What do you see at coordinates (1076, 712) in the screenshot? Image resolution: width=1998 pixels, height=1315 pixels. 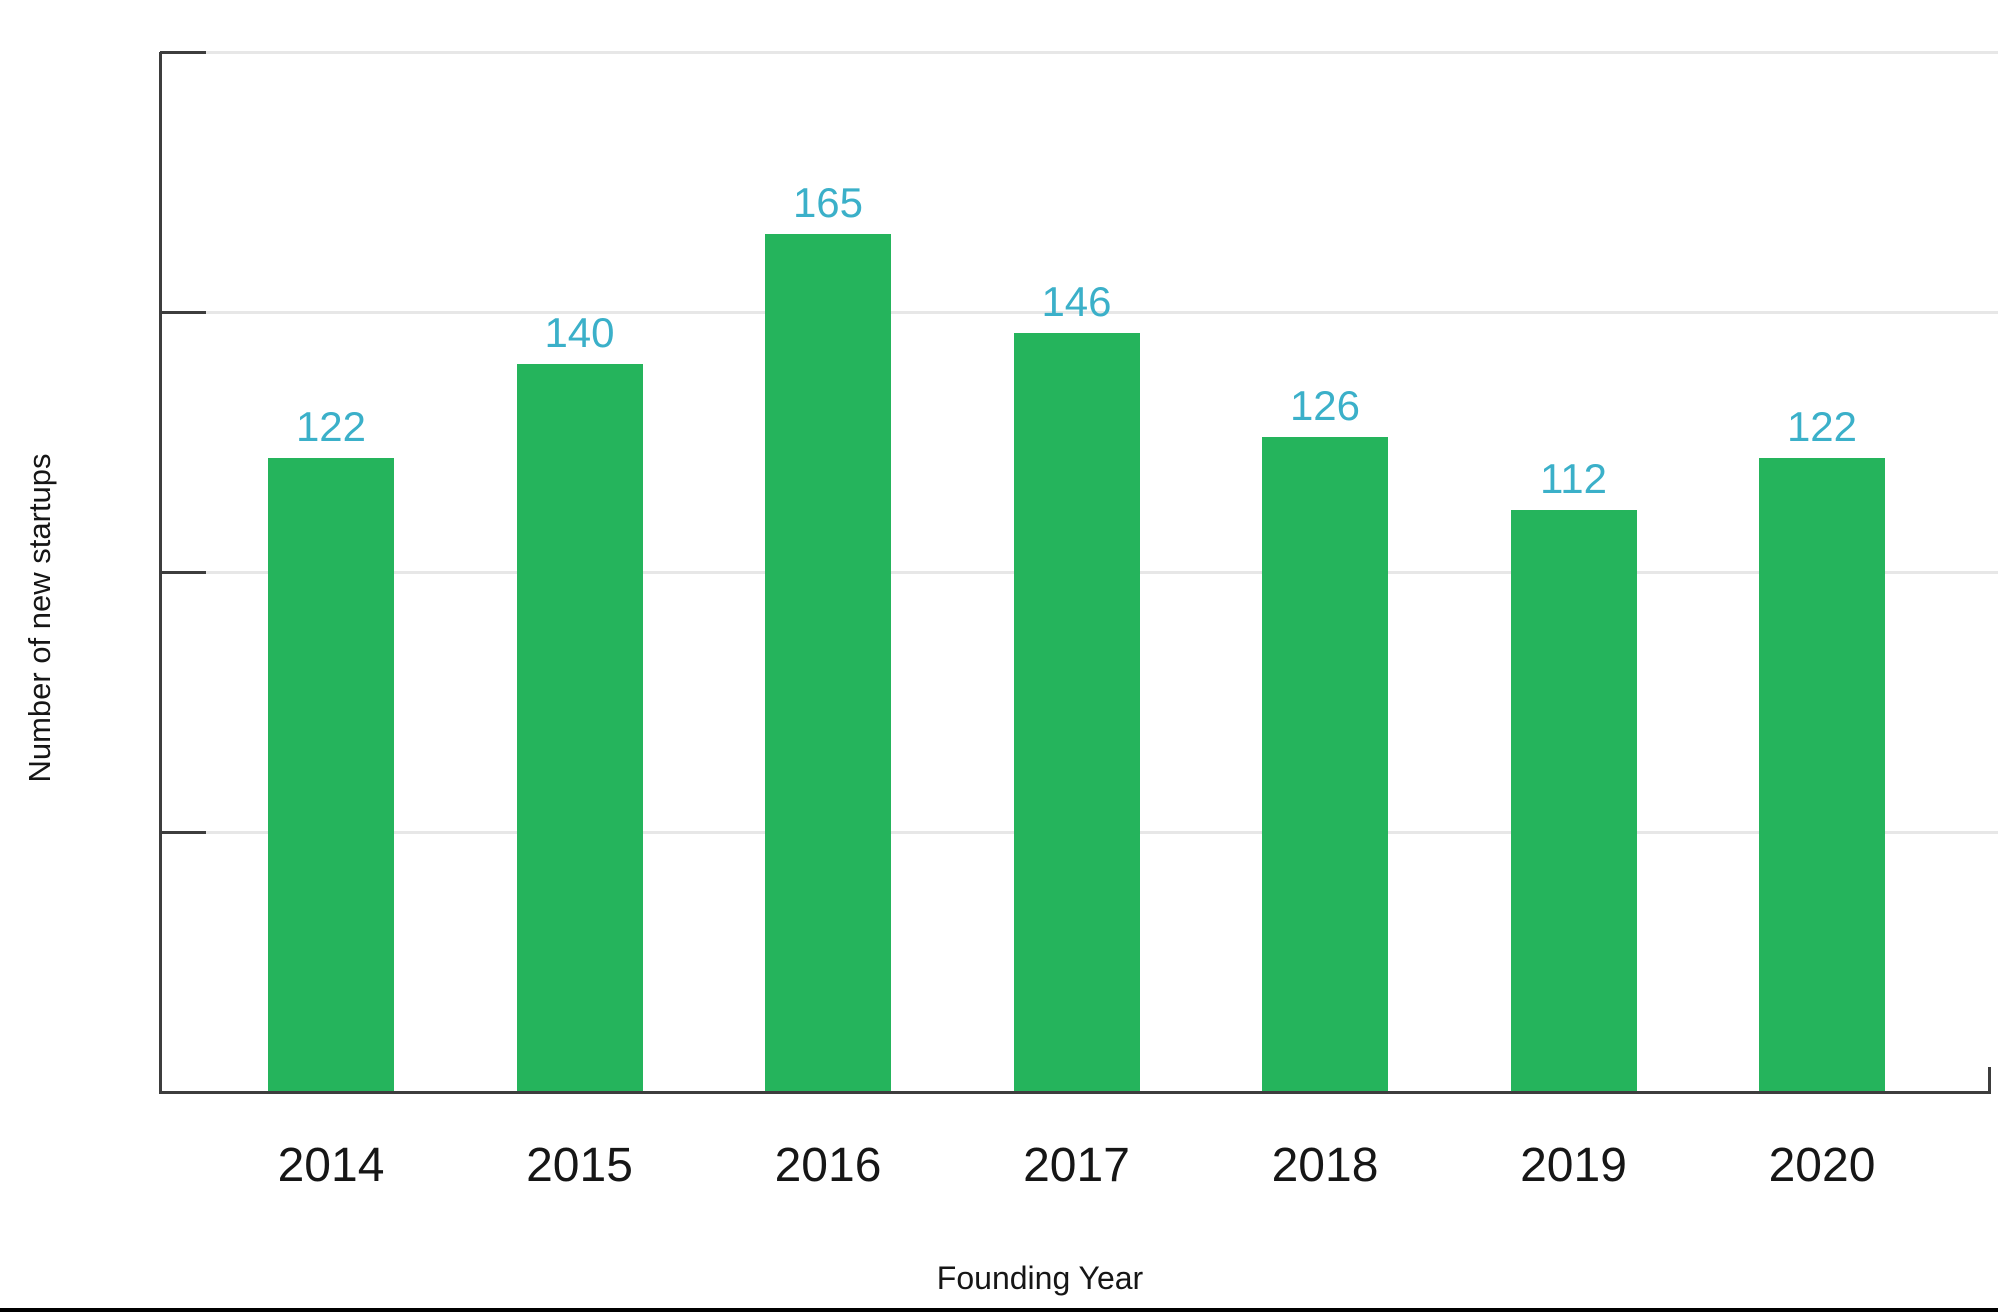 I see `bar-2017` at bounding box center [1076, 712].